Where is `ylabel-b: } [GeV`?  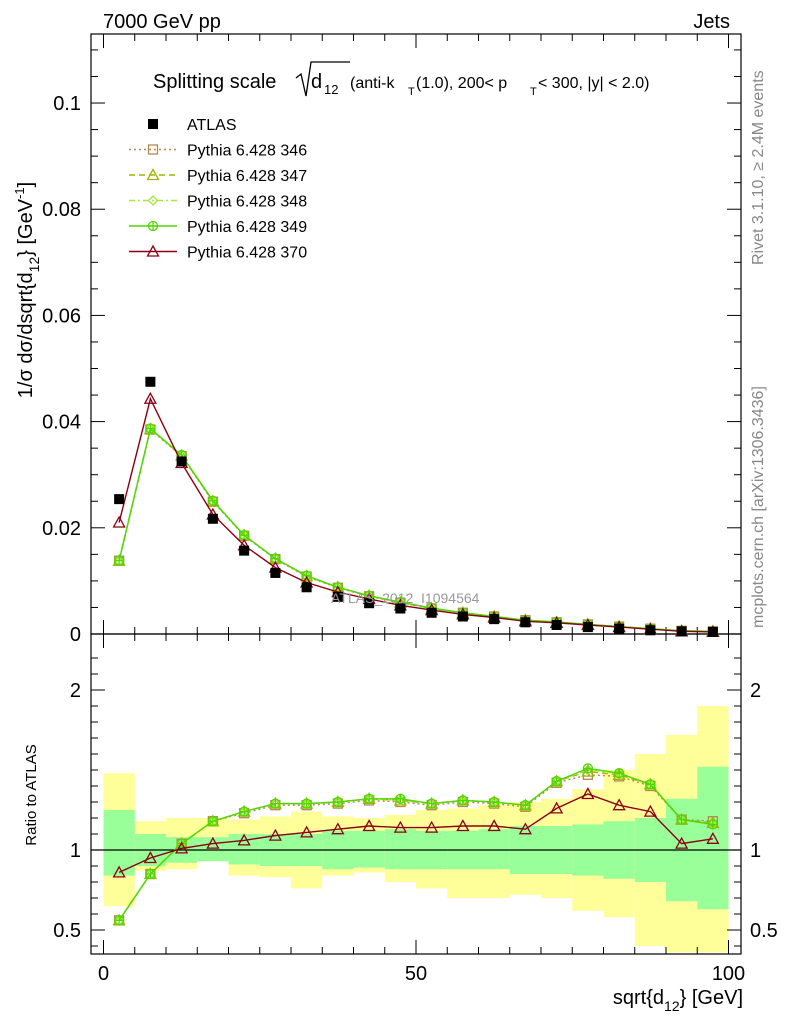
ylabel-b: } [GeV is located at coordinates (26, 227).